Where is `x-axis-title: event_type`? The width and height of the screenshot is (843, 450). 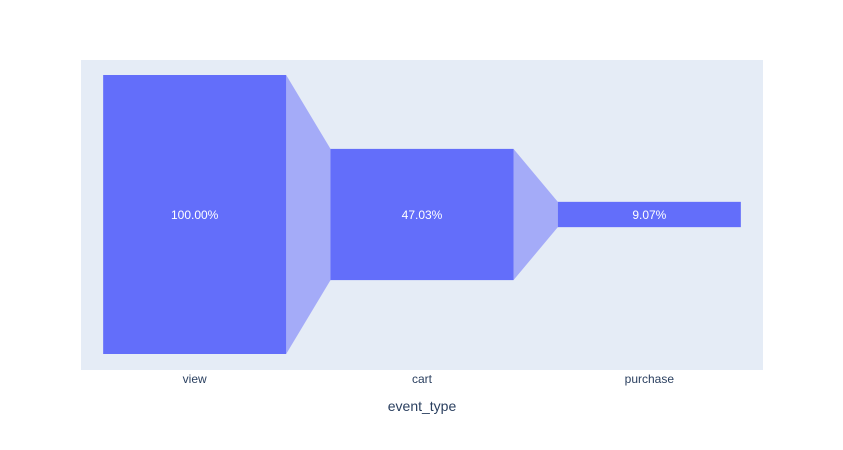
x-axis-title: event_type is located at coordinates (422, 406).